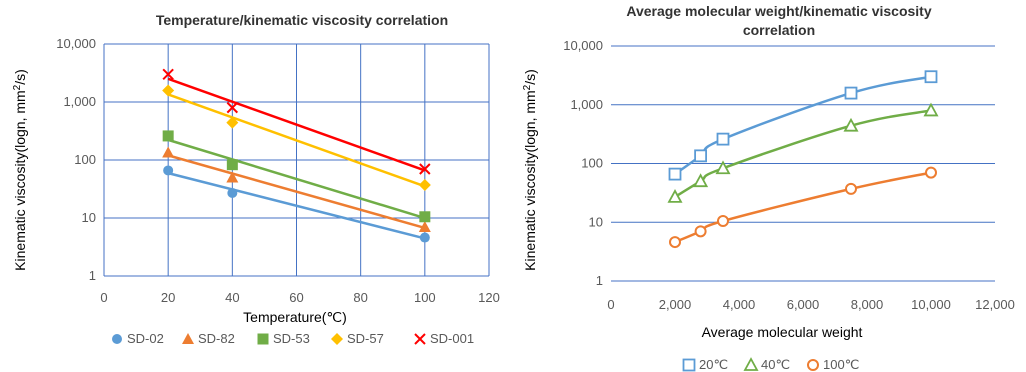 The height and width of the screenshot is (372, 1026). I want to click on chart2-y-ticks: 1 10 100 1,000 10,000, so click(583, 163).